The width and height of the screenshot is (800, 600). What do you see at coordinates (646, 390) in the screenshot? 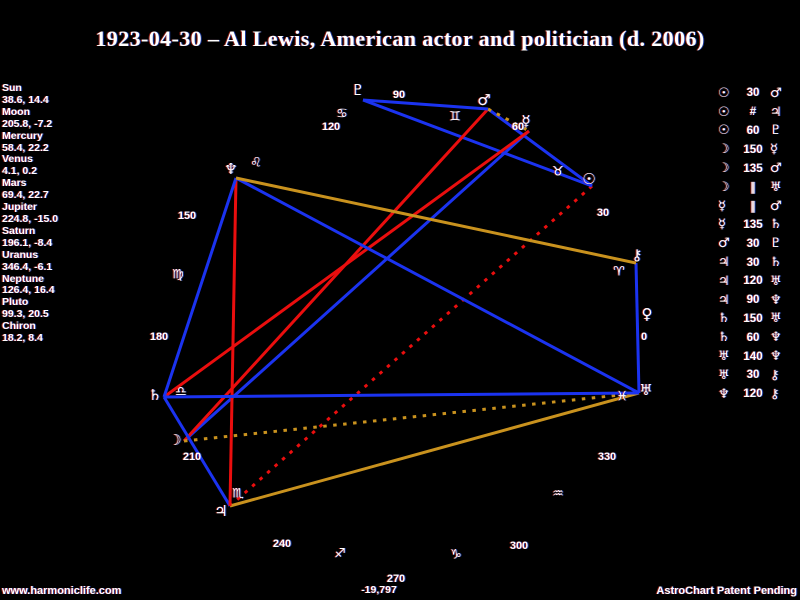
I see `planet-glyph-uranus: ♅` at bounding box center [646, 390].